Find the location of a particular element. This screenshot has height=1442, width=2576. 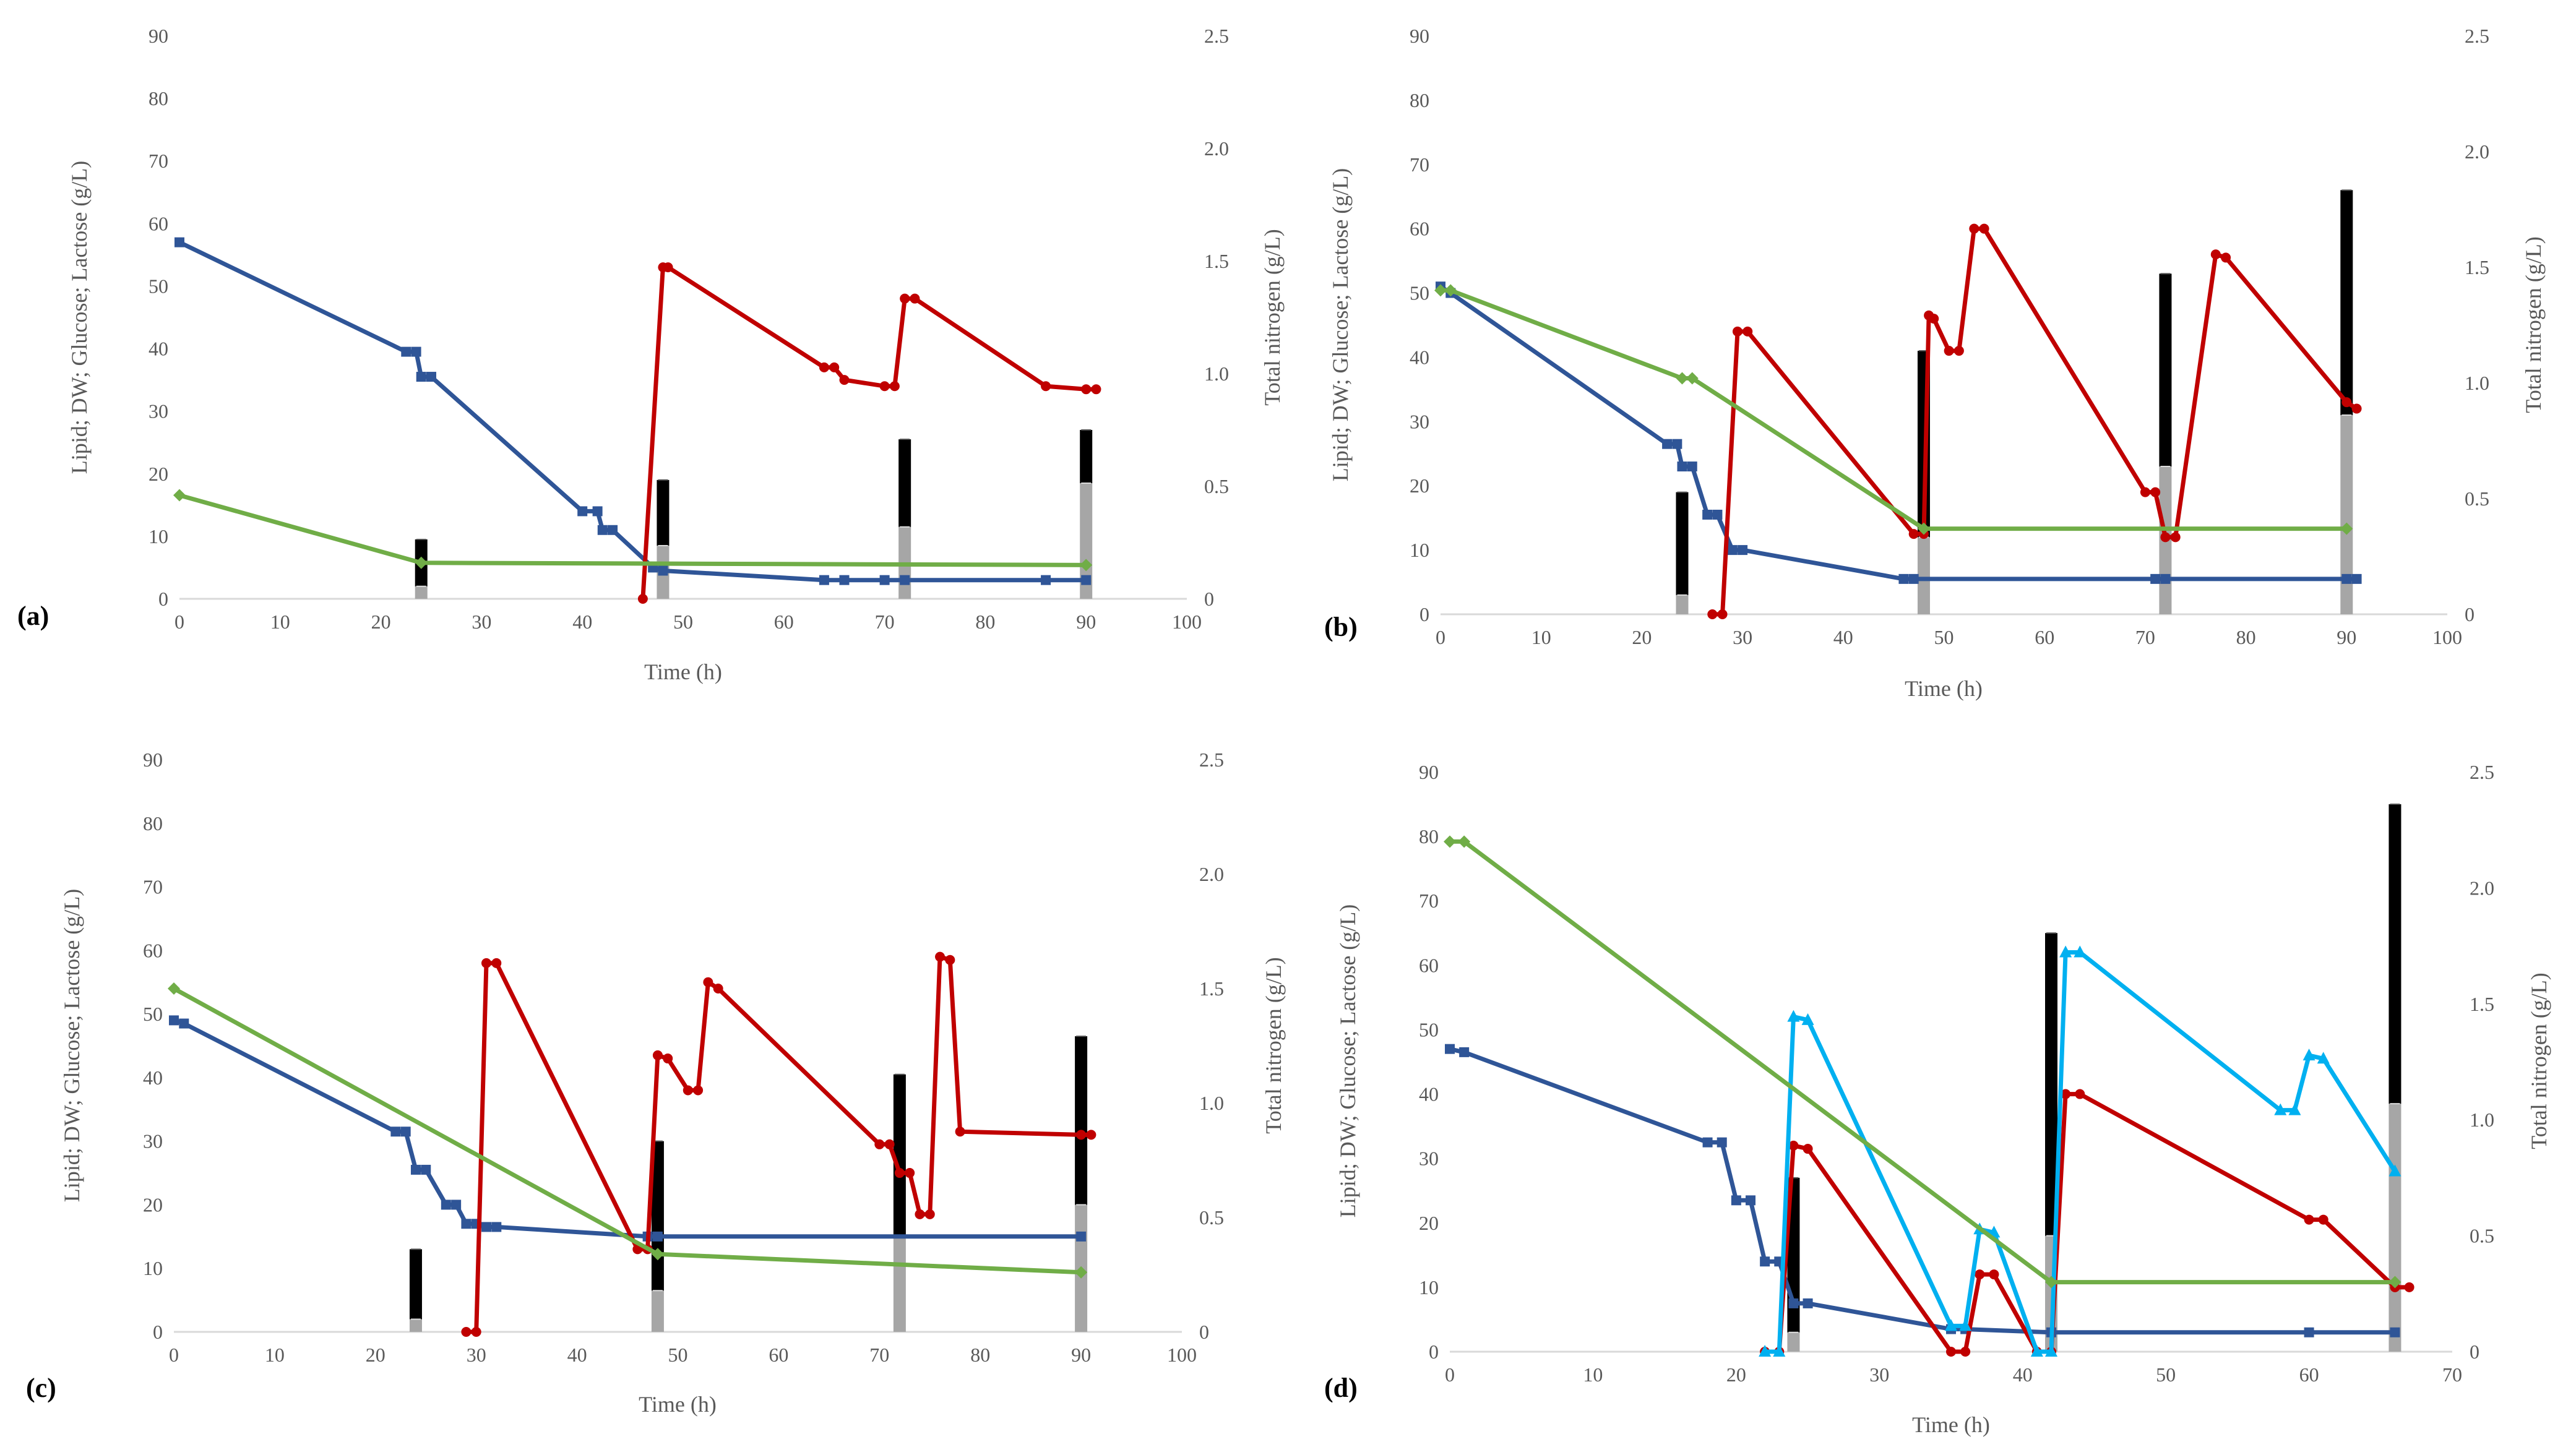

panel-c-xtick-label: 100 is located at coordinates (1182, 1355).